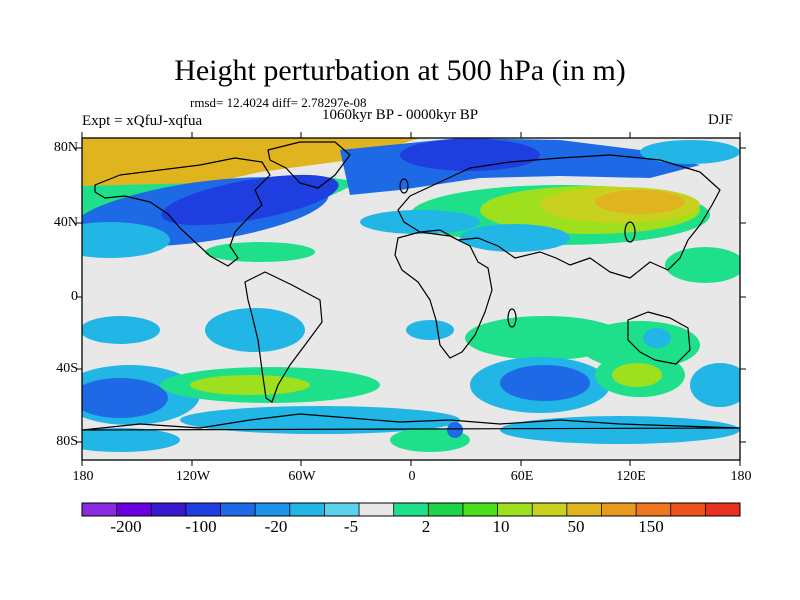 The height and width of the screenshot is (600, 800). Describe the element at coordinates (193, 476) in the screenshot. I see `lon-label-120w: 120W` at that location.